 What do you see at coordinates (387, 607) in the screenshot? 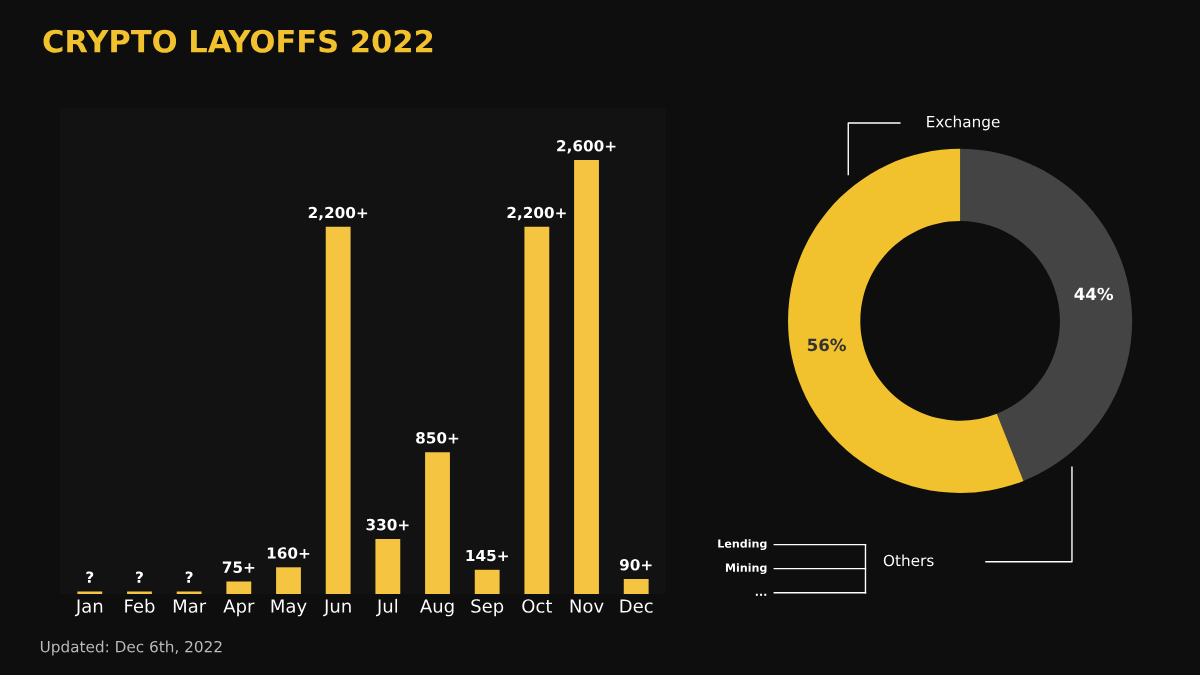
I see `x-tick-label: Jul` at bounding box center [387, 607].